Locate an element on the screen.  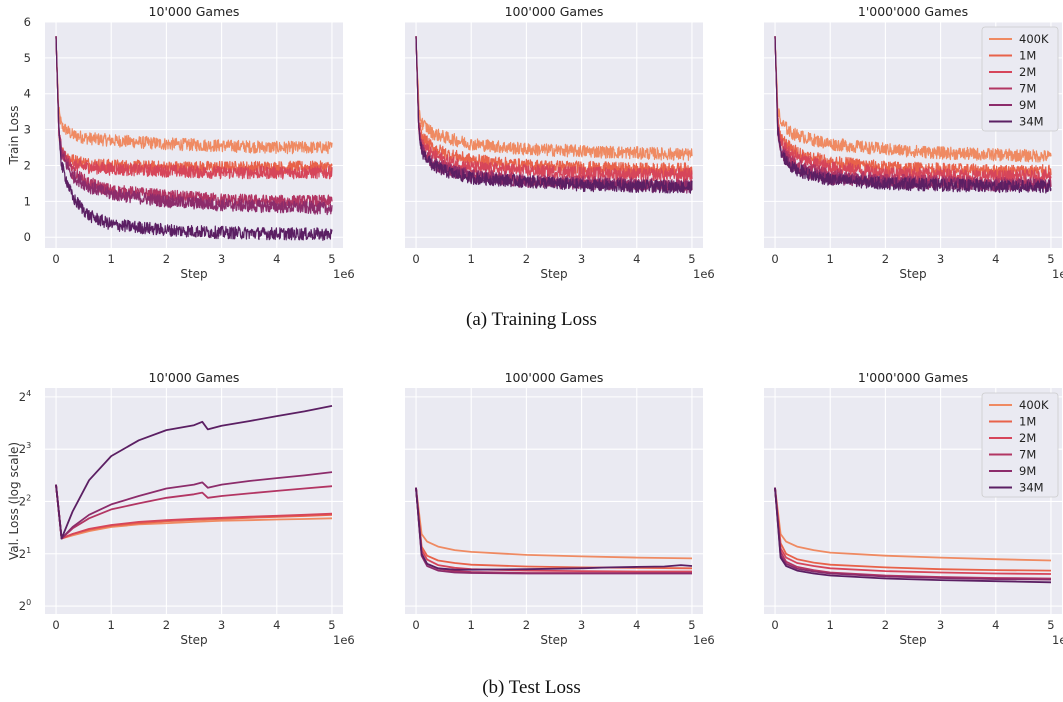
y-tick-label: 2 is located at coordinates (27, 165).